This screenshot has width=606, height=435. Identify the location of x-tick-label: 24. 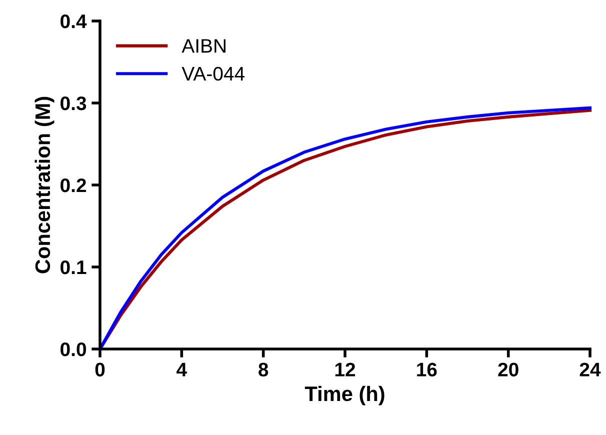
(590, 369).